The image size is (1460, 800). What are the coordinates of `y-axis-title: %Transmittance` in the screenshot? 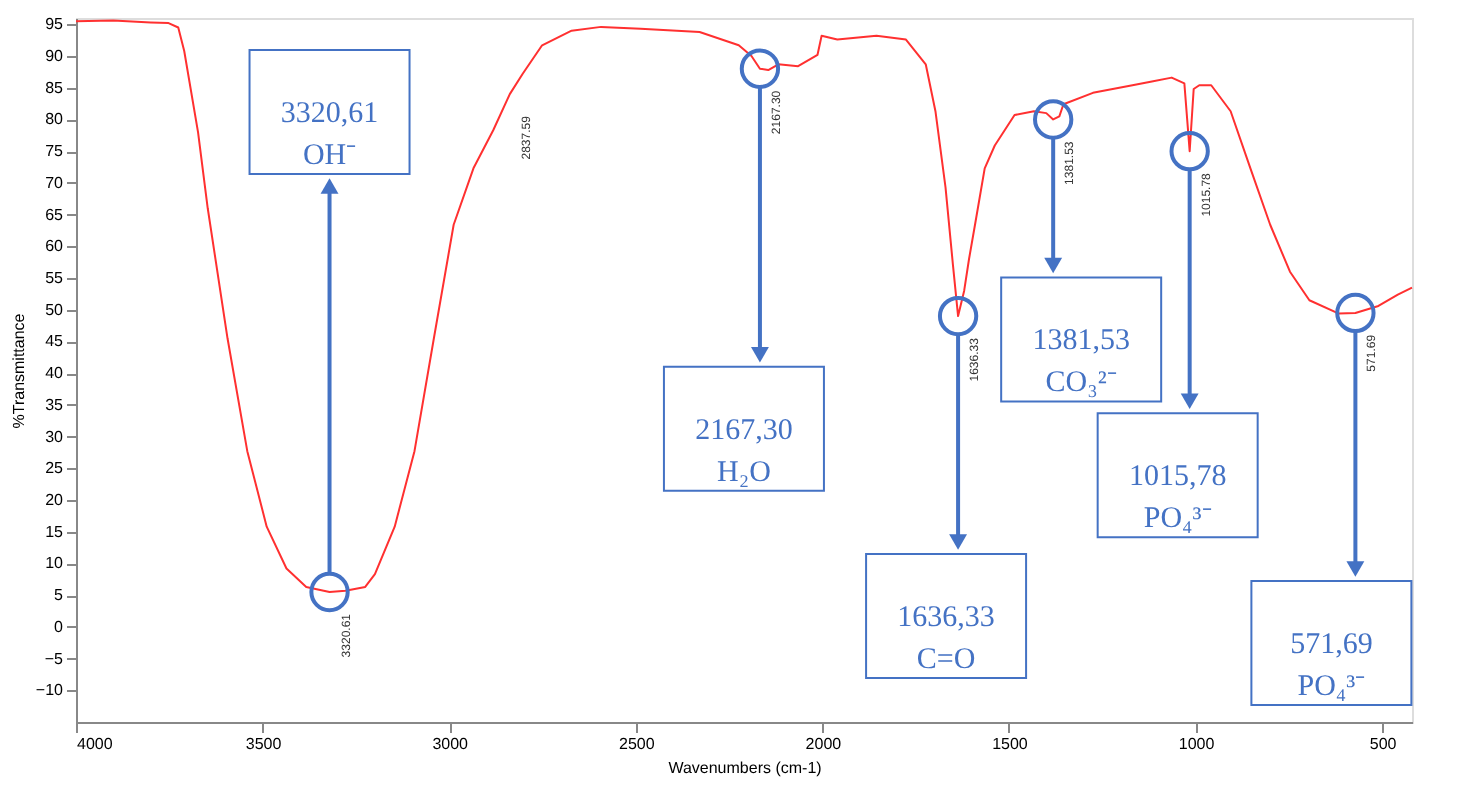 It's located at (18, 370).